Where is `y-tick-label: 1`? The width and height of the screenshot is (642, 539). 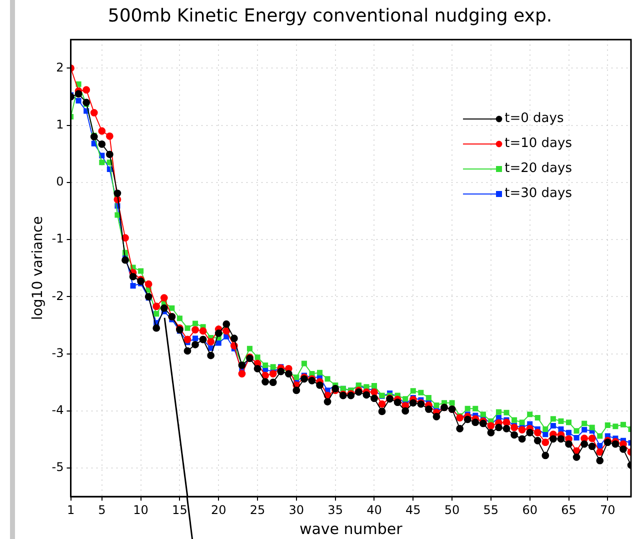 y-tick-label: 1 is located at coordinates (60, 124).